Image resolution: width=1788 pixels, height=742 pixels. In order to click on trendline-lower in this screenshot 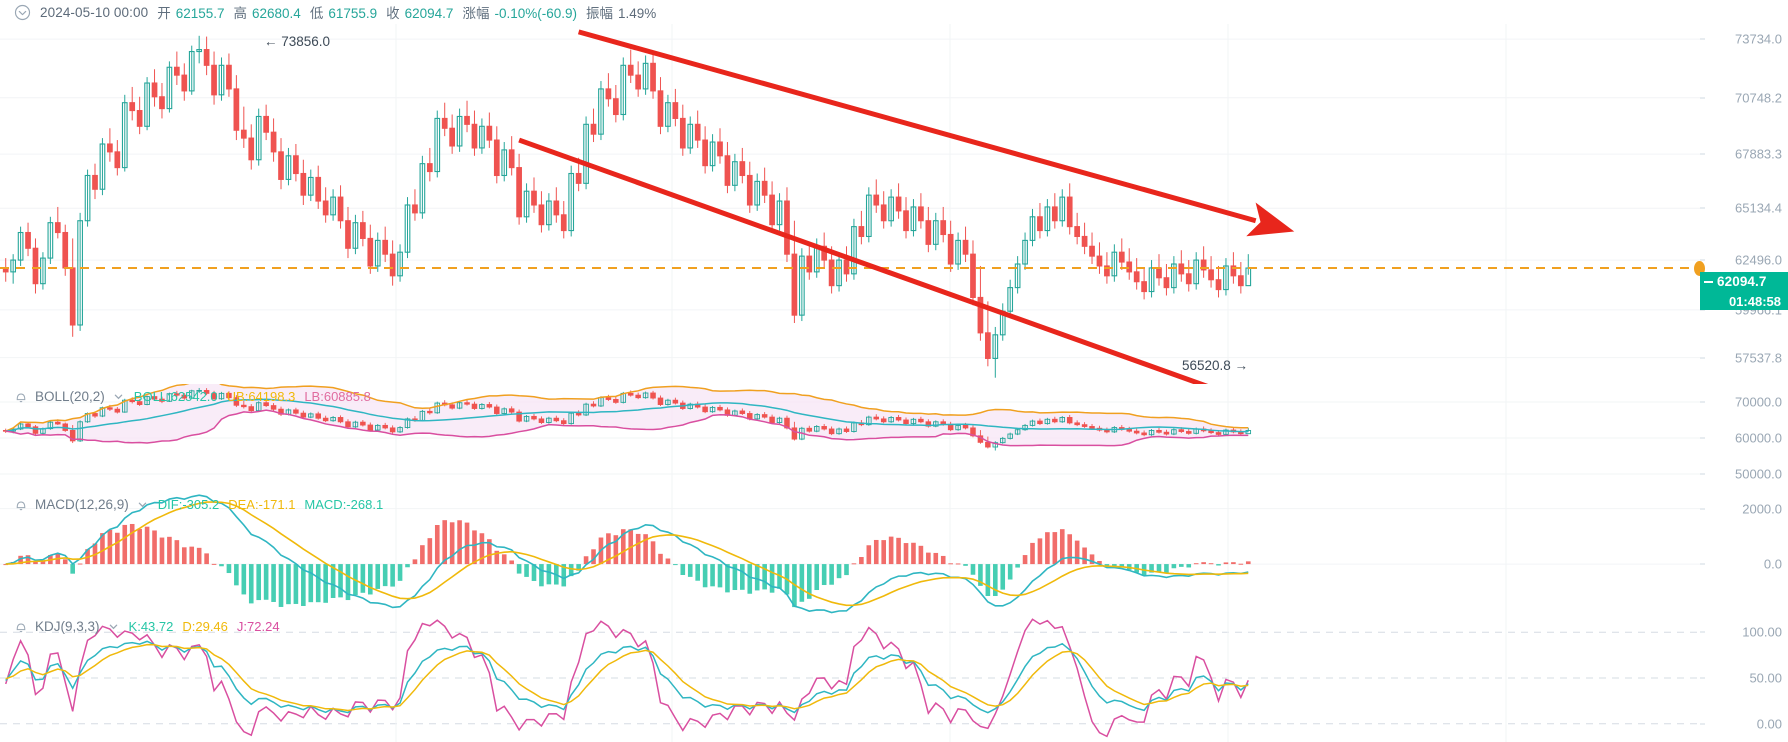, I will do `click(887, 260)`.